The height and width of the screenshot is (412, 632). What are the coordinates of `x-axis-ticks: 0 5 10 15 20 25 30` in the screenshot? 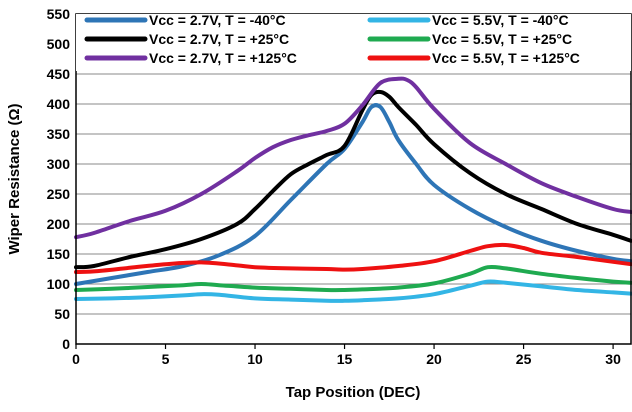 It's located at (346, 355).